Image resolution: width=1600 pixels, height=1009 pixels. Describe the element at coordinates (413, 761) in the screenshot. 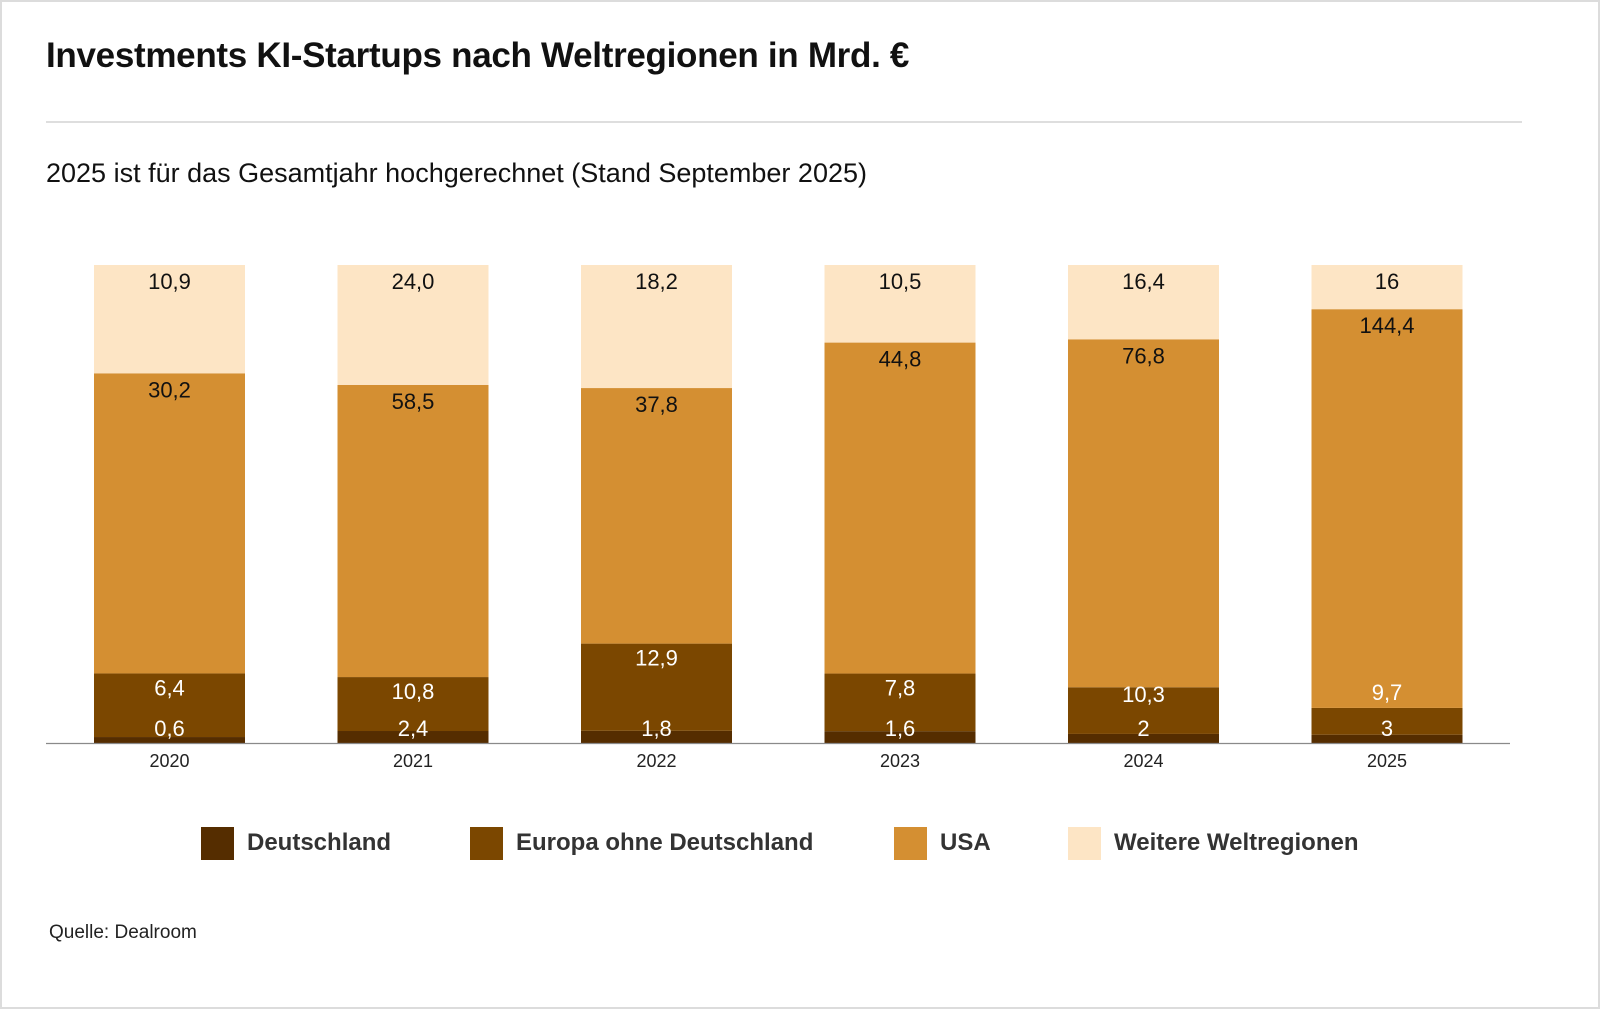

I see `x-tick-label: 2021` at that location.